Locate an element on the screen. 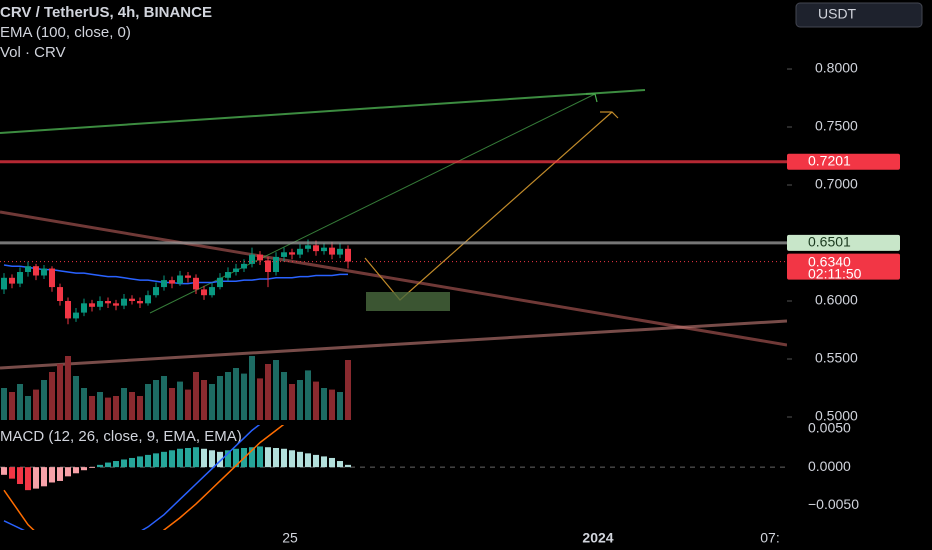  macd-tick-label: 0.0050 is located at coordinates (829, 428).